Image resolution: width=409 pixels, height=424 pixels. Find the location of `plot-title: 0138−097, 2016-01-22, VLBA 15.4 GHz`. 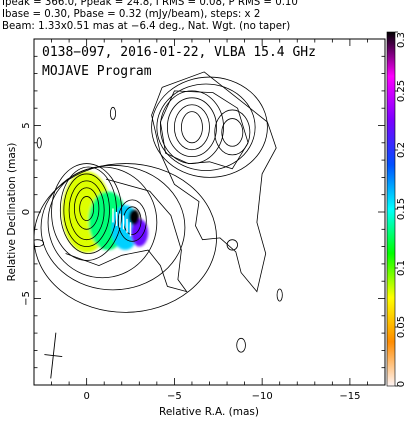

plot-title: 0138−097, 2016-01-22, VLBA 15.4 GHz is located at coordinates (179, 52).